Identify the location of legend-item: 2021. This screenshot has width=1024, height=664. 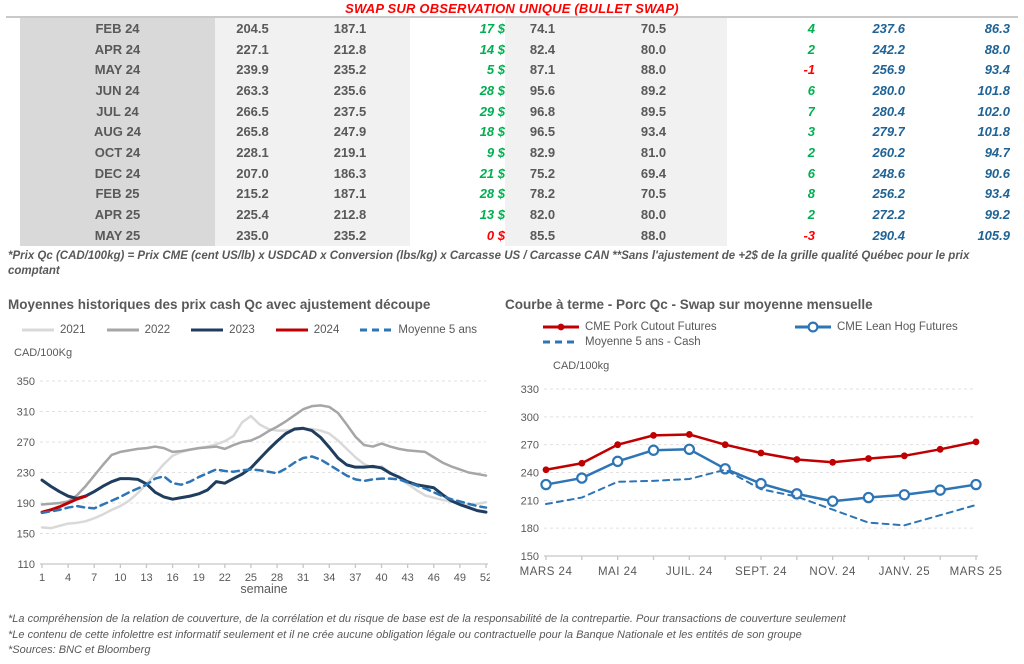
(53, 330).